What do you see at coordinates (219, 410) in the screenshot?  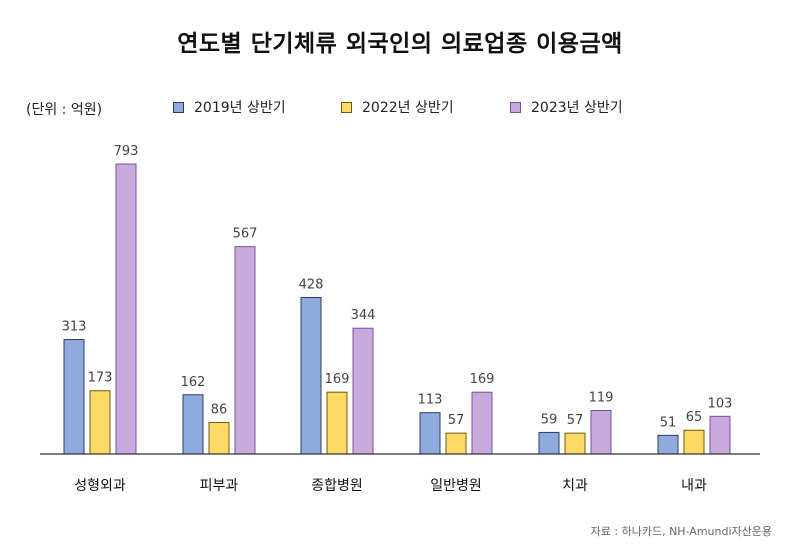 I see `value-label-2022-1: 86` at bounding box center [219, 410].